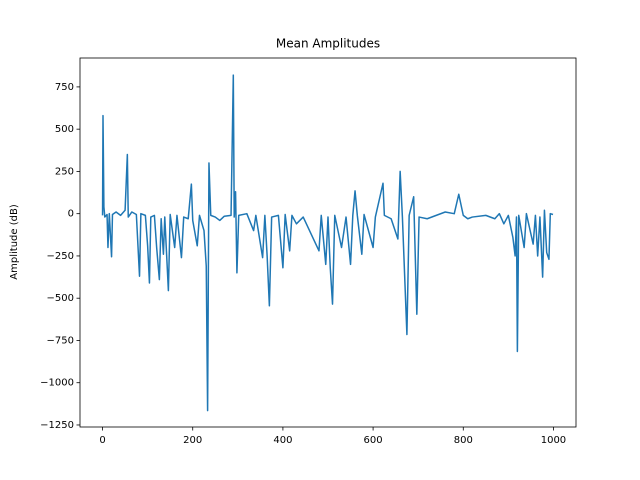 This screenshot has height=480, width=640. I want to click on y-tick-label: 750, so click(64, 87).